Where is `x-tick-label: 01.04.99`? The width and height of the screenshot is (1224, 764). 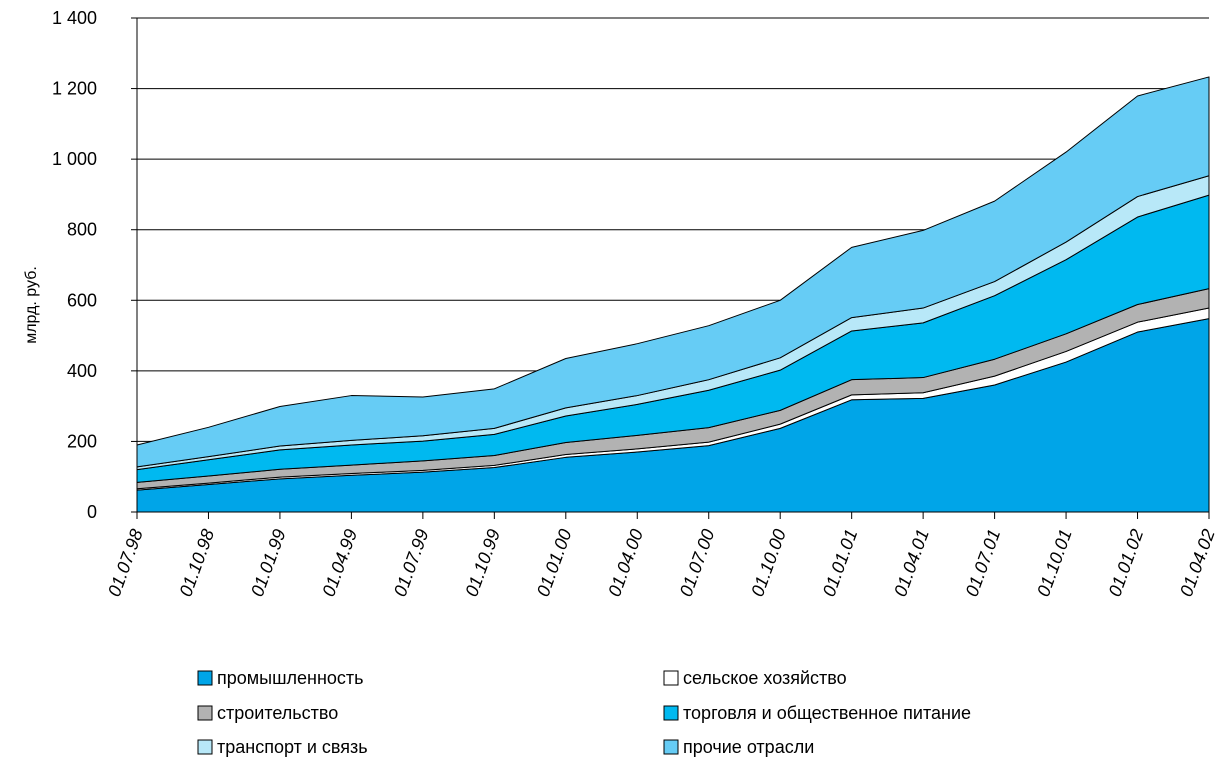
x-tick-label: 01.04.99 is located at coordinates (339, 563).